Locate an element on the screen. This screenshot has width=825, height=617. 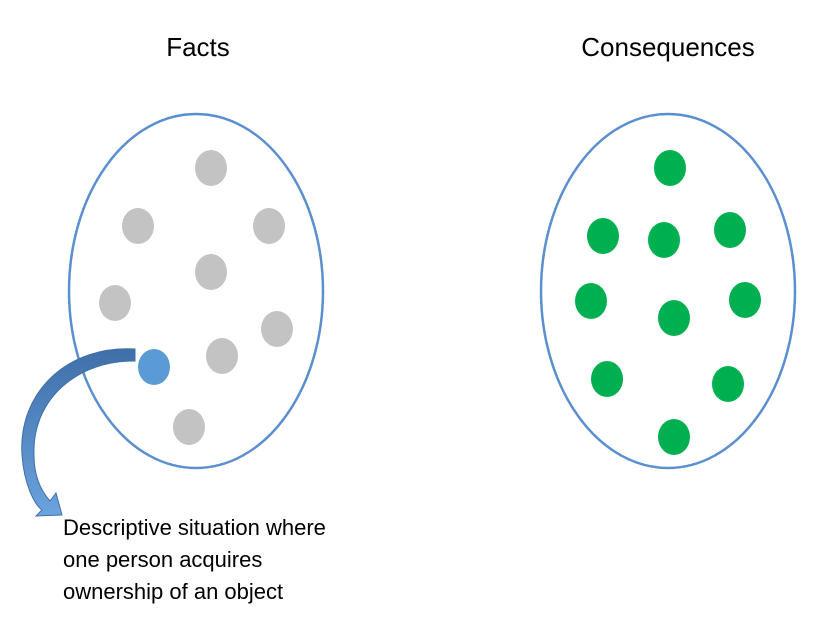
facts-title: Facts is located at coordinates (198, 47).